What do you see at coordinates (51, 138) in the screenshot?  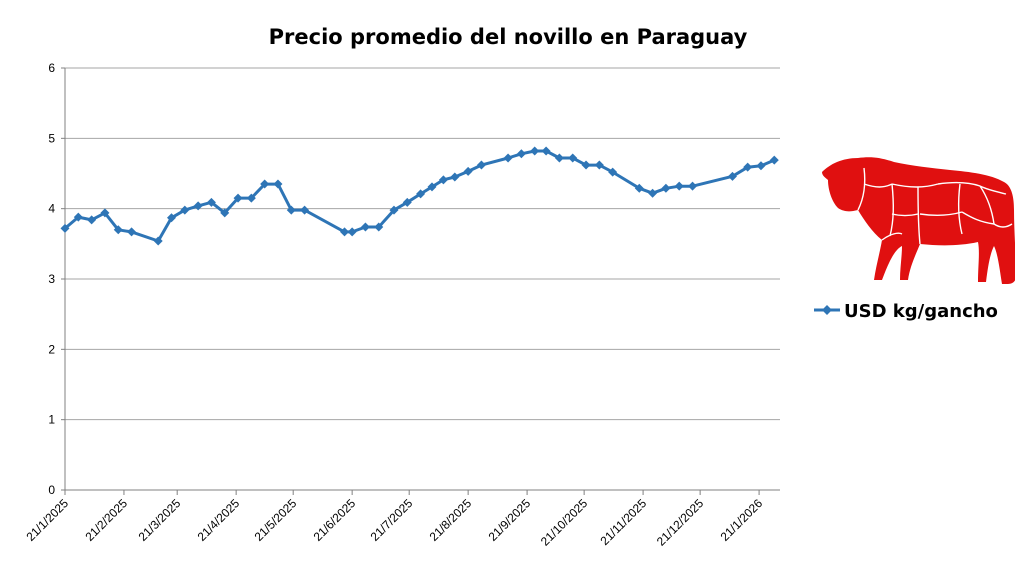 I see `y-tick-label: 5` at bounding box center [51, 138].